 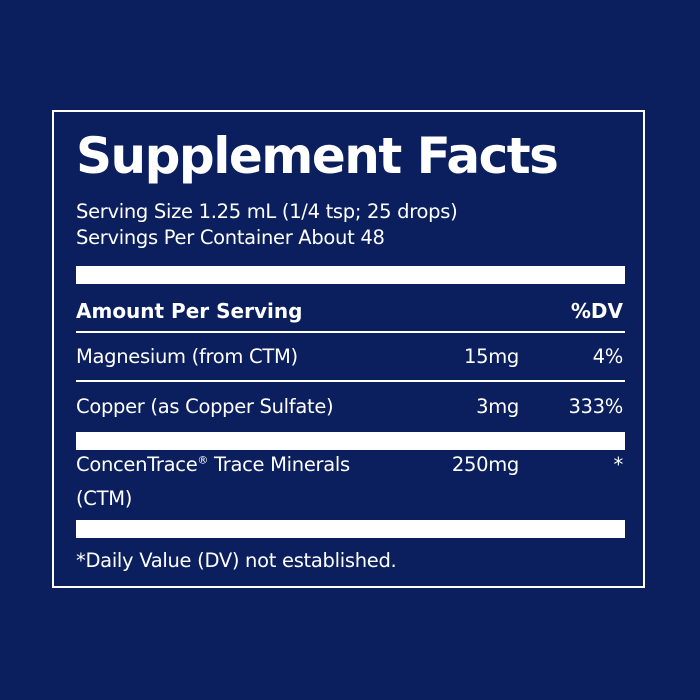 I want to click on nutrient-amount: 3mg, so click(x=497, y=406).